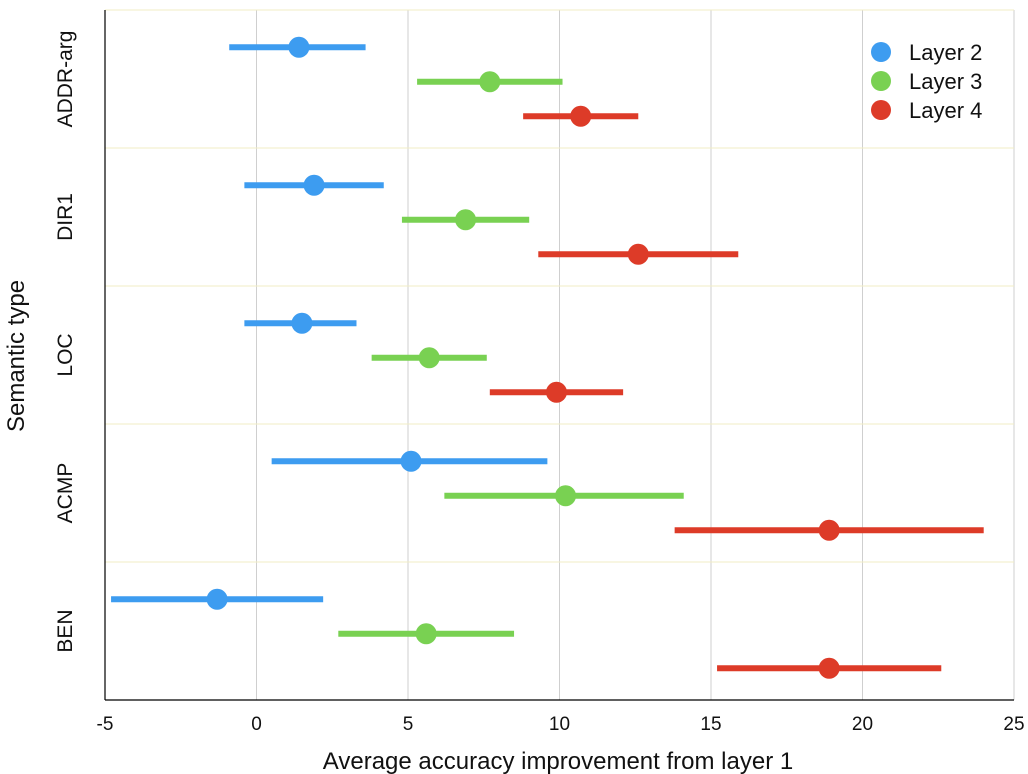 The image size is (1028, 774). What do you see at coordinates (65, 217) in the screenshot?
I see `category-label: DIR1` at bounding box center [65, 217].